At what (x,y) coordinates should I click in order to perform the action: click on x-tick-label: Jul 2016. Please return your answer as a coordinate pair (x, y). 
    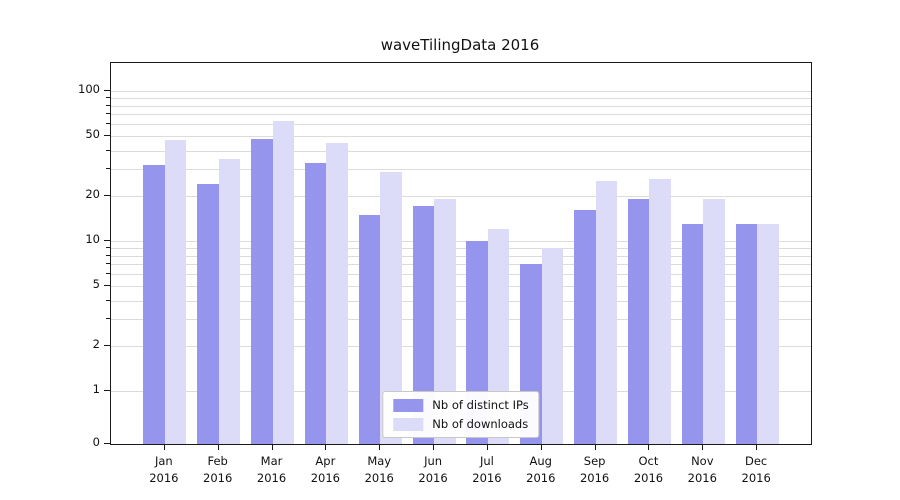
    Looking at the image, I should click on (487, 469).